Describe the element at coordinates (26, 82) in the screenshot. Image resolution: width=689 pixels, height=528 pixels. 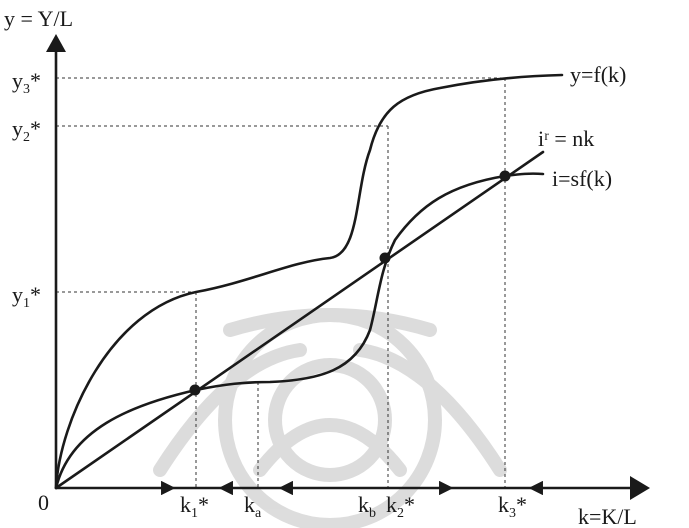
I see `y3-star-label: y3*` at that location.